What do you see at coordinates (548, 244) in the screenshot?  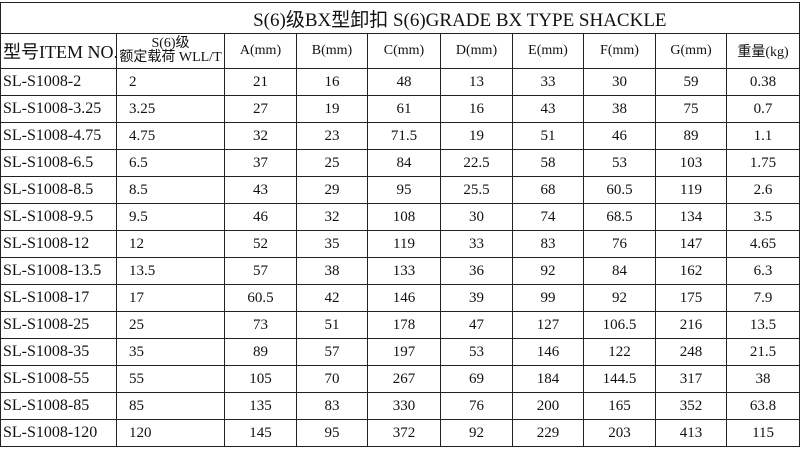 I see `cell-e: 83` at bounding box center [548, 244].